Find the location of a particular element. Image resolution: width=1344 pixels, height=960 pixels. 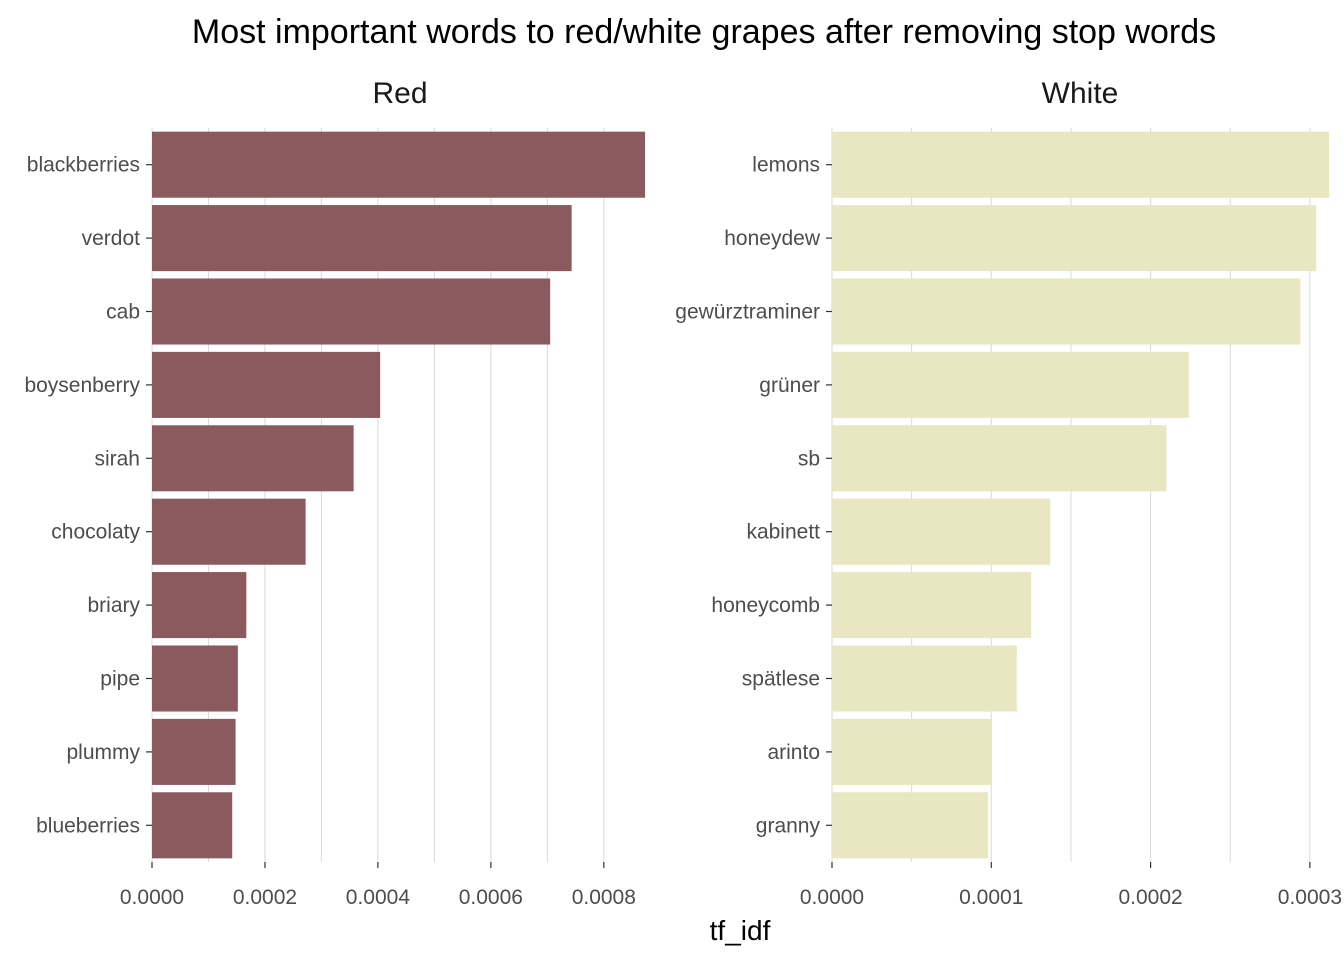

panel-red-x-ticks: 0.0000 0.0002 0.0004 0.0006 0.0008 is located at coordinates (378, 885).